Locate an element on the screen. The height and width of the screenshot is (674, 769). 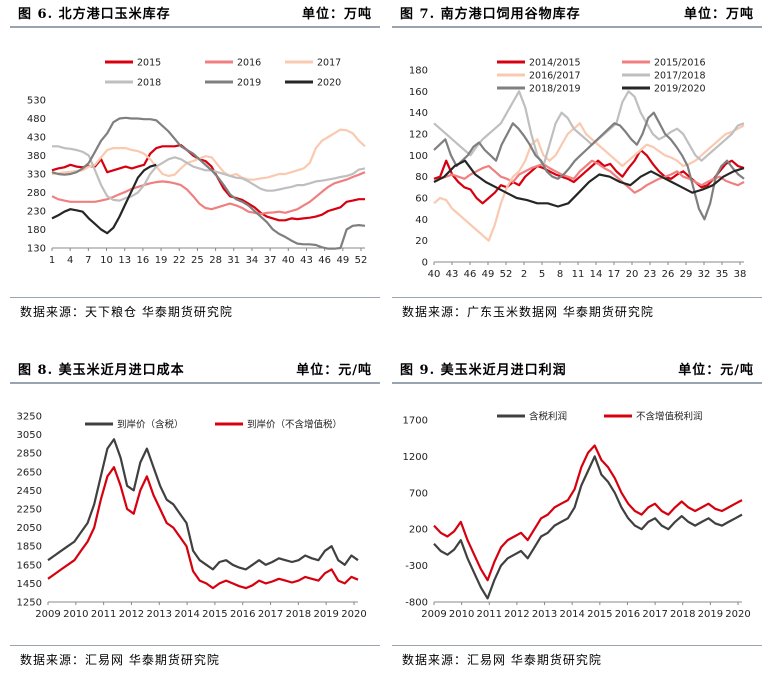
x-tick-label: 23 is located at coordinates (650, 274).